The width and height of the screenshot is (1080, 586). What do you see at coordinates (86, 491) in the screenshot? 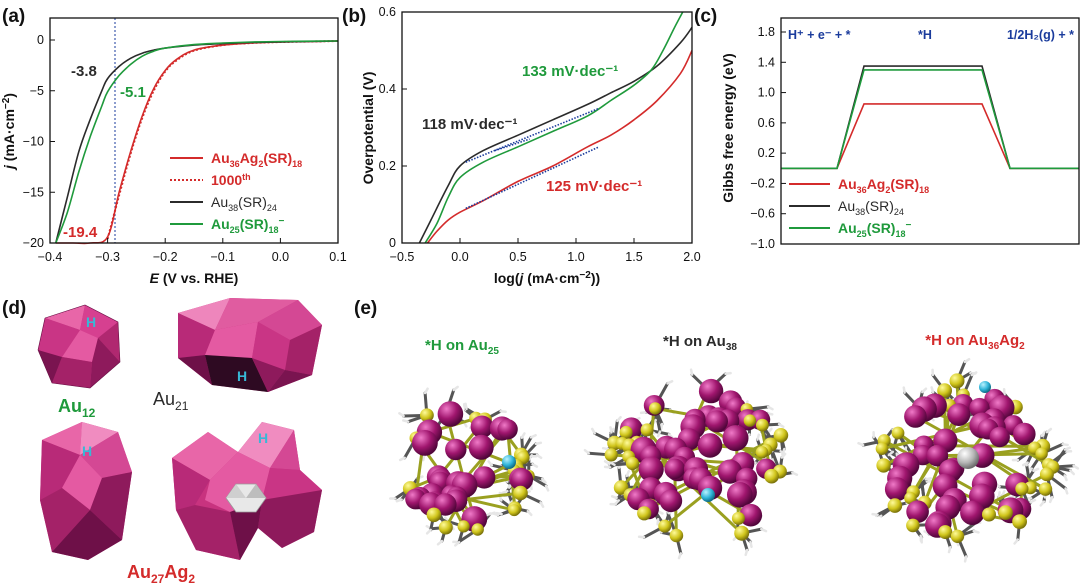
I see `cluster-au27ag2-elongated: H` at bounding box center [86, 491].